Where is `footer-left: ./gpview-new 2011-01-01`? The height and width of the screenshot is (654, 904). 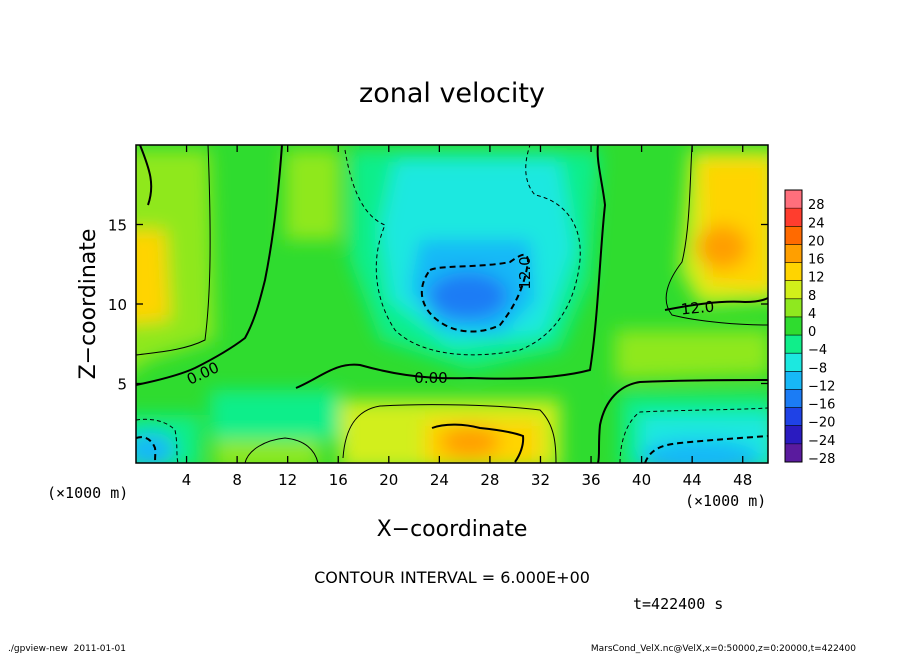 footer-left: ./gpview-new 2011-01-01 is located at coordinates (67, 649).